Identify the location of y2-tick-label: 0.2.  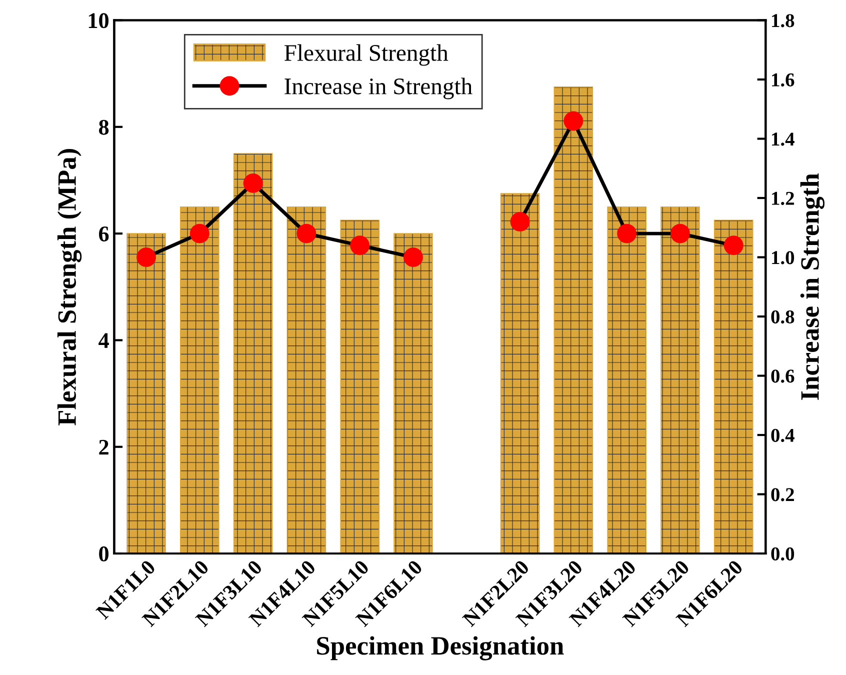
(782, 495).